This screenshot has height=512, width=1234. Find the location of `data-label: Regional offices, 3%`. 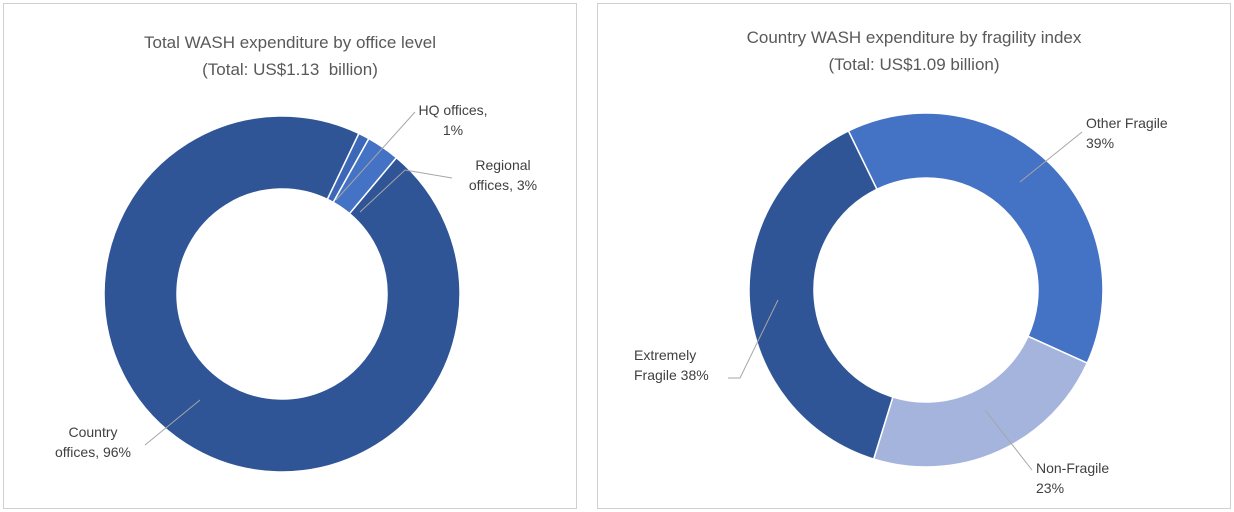

data-label: Regional offices, 3% is located at coordinates (503, 175).